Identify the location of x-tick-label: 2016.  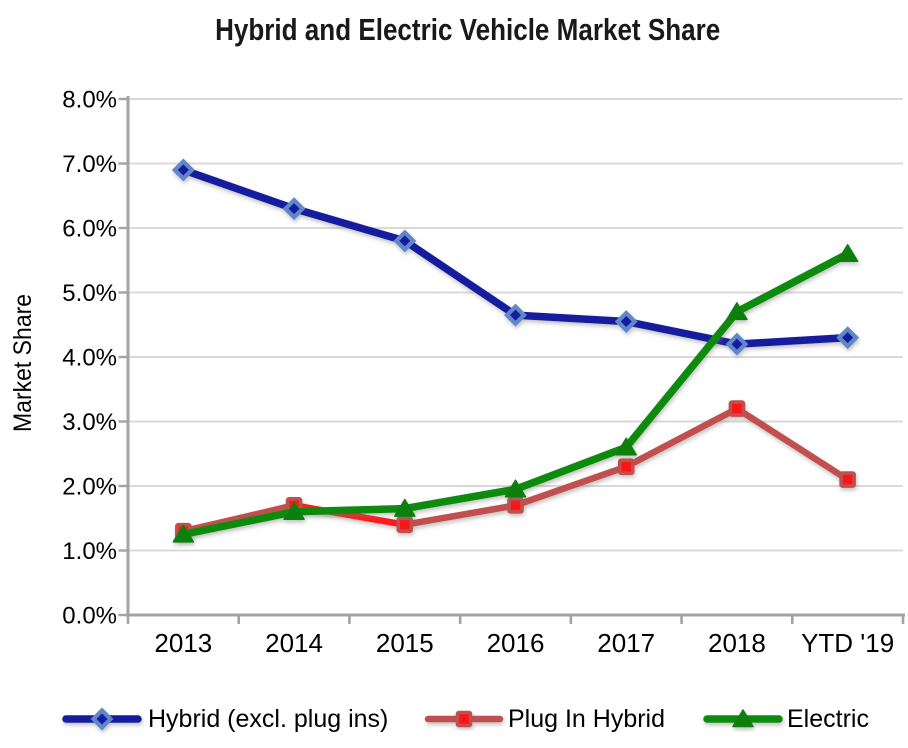
(516, 643).